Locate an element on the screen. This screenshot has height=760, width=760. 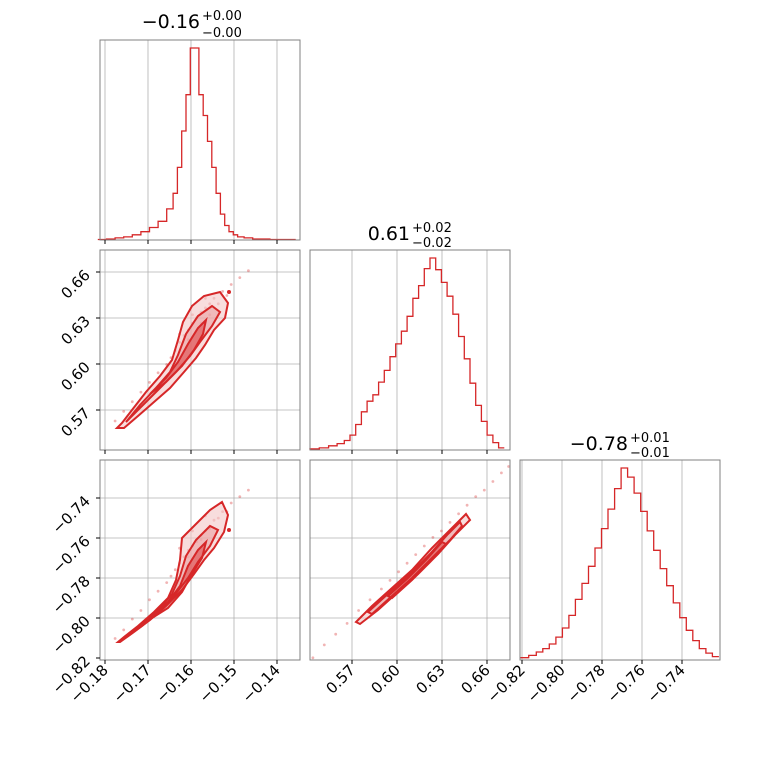
title-diag-0: −0.16 +0.00 −0.00 is located at coordinates (192, 25).